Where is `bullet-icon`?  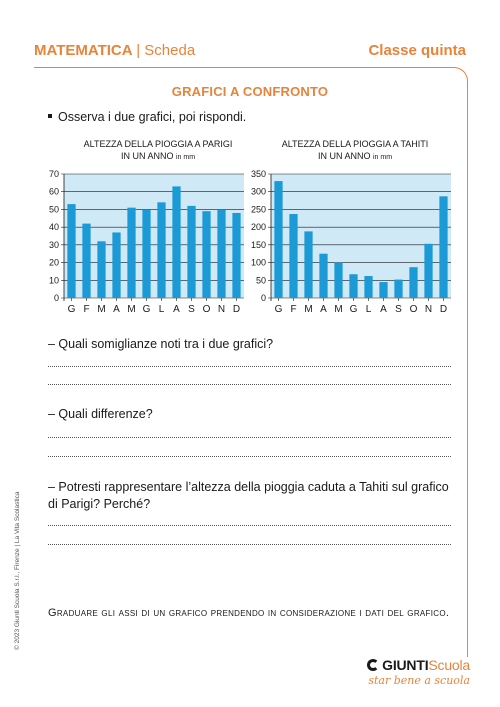 bullet-icon is located at coordinates (50, 115).